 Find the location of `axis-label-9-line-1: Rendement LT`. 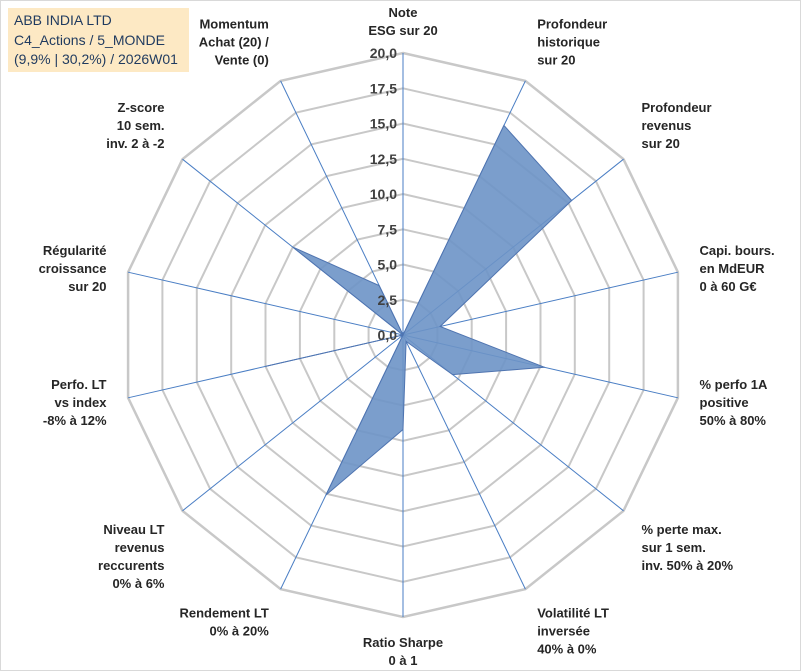

axis-label-9-line-1: Rendement LT is located at coordinates (223, 612).